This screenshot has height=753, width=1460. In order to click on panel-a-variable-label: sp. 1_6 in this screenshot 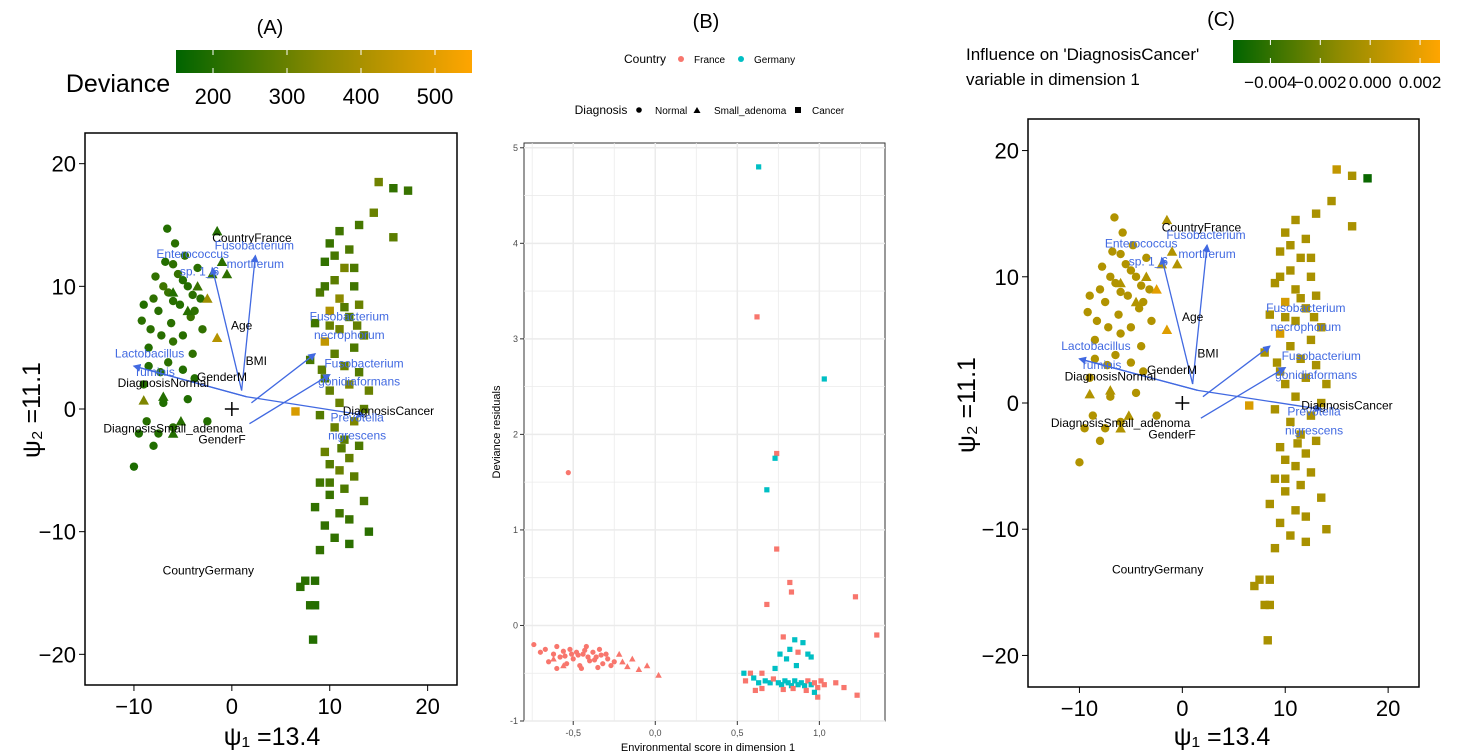, I will do `click(200, 271)`.